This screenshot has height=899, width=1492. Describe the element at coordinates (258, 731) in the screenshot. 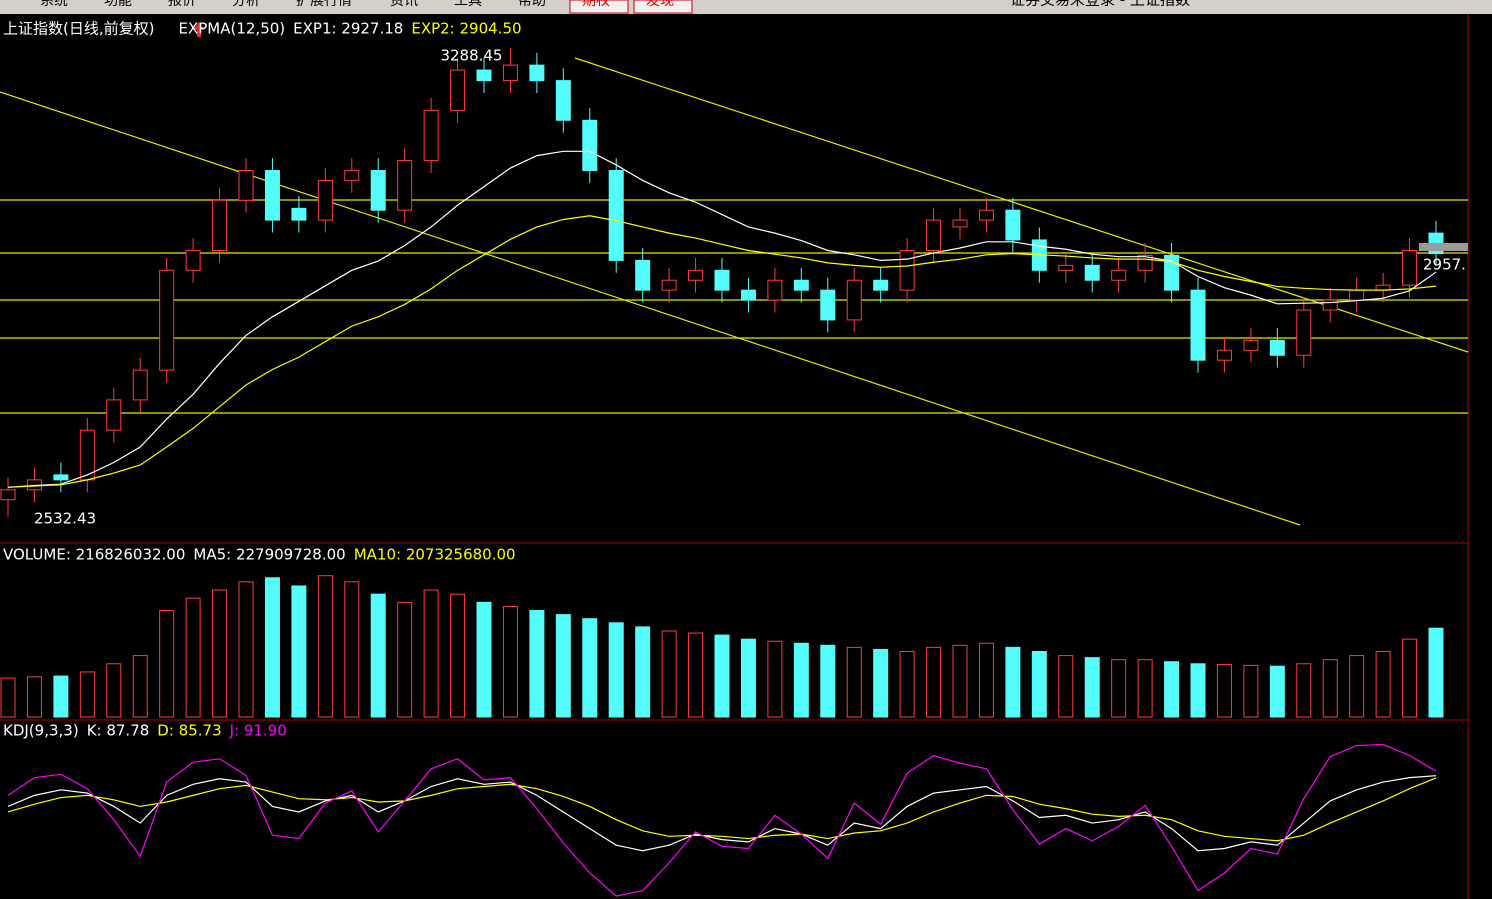

I see `panel-header: J: 91.90` at that location.